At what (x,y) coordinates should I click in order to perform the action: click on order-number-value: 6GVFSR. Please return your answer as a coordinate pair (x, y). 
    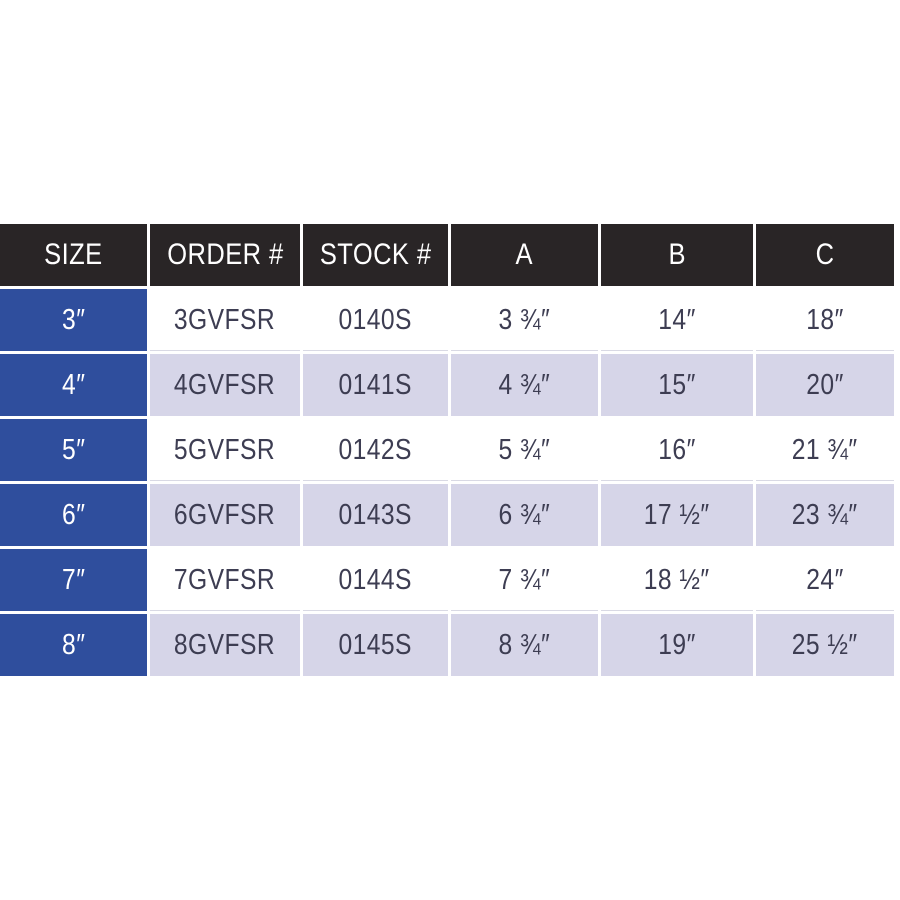
    Looking at the image, I should click on (225, 514).